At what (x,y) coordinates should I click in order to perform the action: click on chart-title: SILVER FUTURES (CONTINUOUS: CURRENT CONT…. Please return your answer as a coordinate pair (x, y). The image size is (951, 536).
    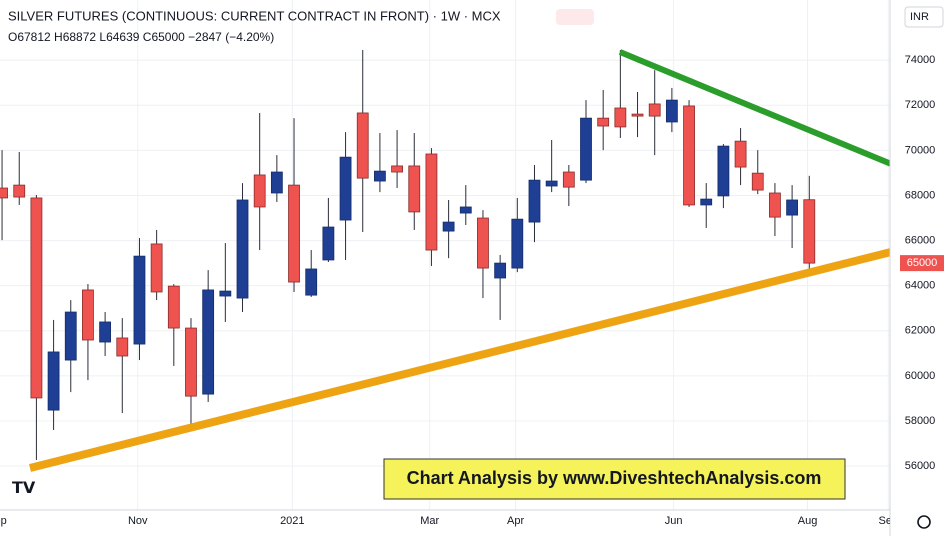
    Looking at the image, I should click on (254, 15).